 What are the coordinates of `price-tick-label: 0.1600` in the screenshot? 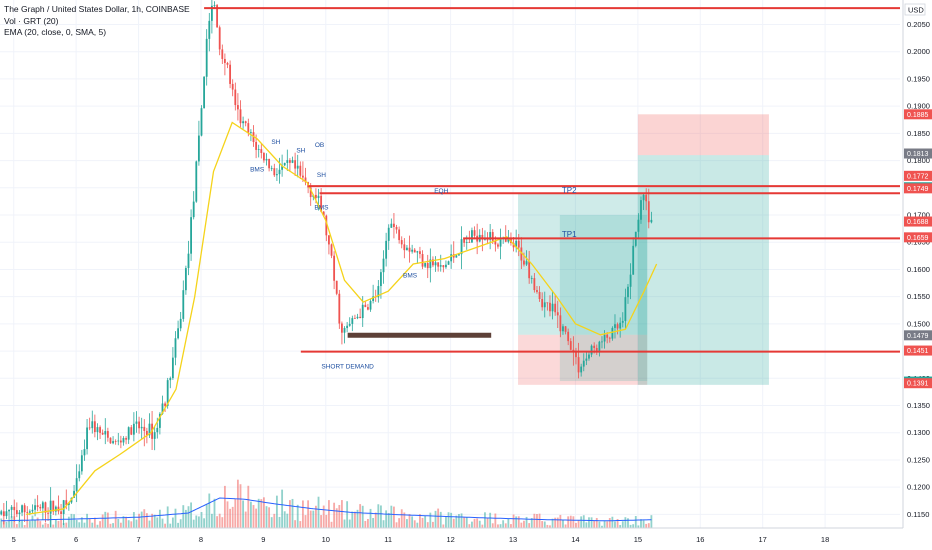 It's located at (918, 269).